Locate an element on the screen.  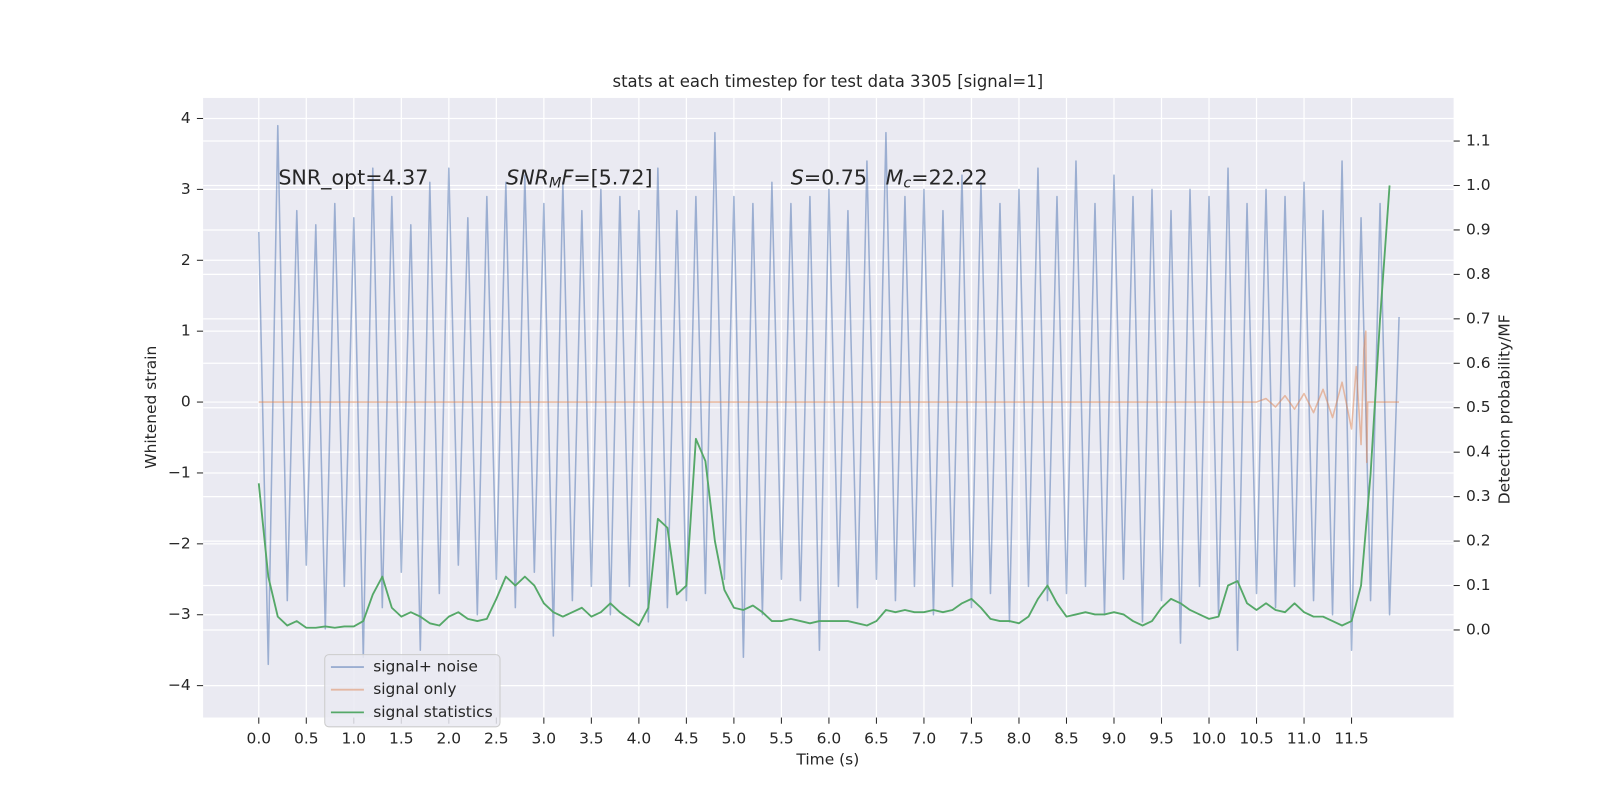
x-tick-label: 11.0 is located at coordinates (1304, 739).